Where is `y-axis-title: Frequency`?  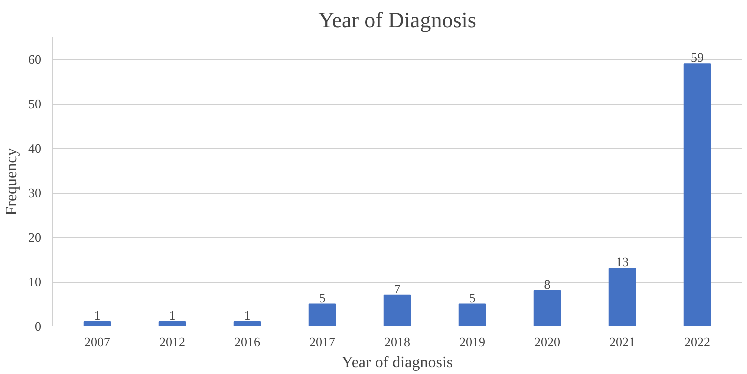
y-axis-title: Frequency is located at coordinates (12, 182).